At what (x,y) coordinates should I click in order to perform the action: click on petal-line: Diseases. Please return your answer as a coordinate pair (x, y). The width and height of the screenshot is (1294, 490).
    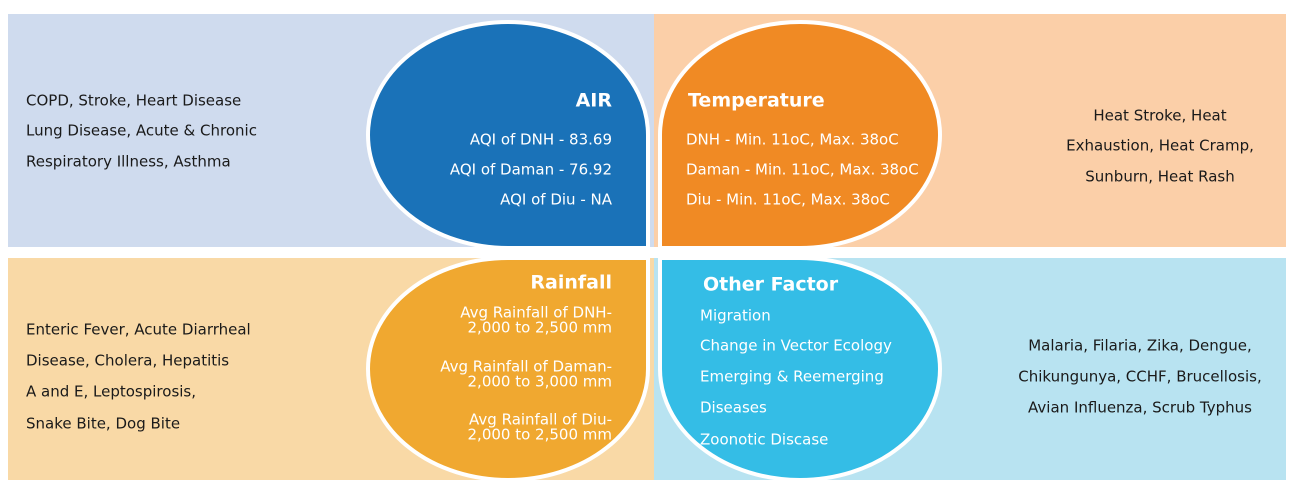
    Looking at the image, I should click on (733, 408).